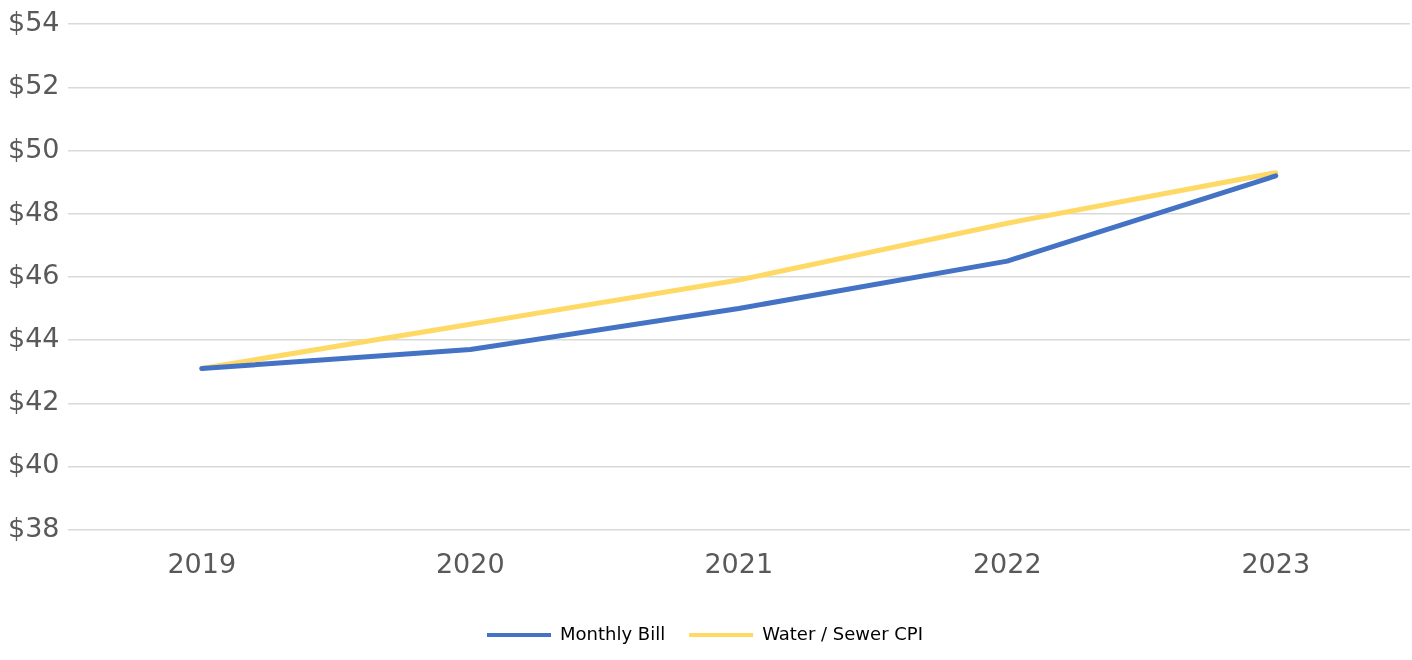 The width and height of the screenshot is (1412, 660). What do you see at coordinates (1276, 563) in the screenshot?
I see `x-tick-label: 2023` at bounding box center [1276, 563].